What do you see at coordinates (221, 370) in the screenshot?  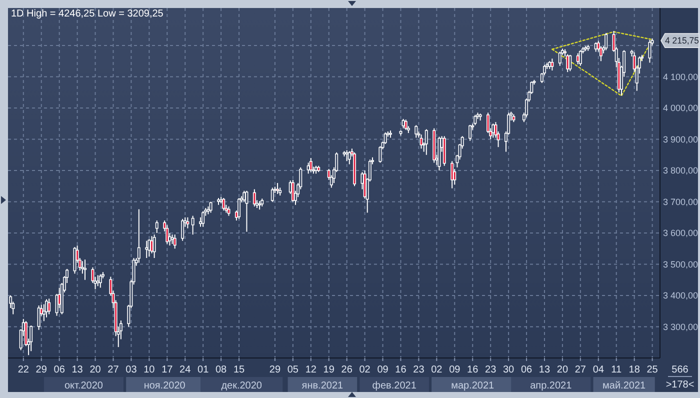 I see `x-tick-label: 08` at bounding box center [221, 370].